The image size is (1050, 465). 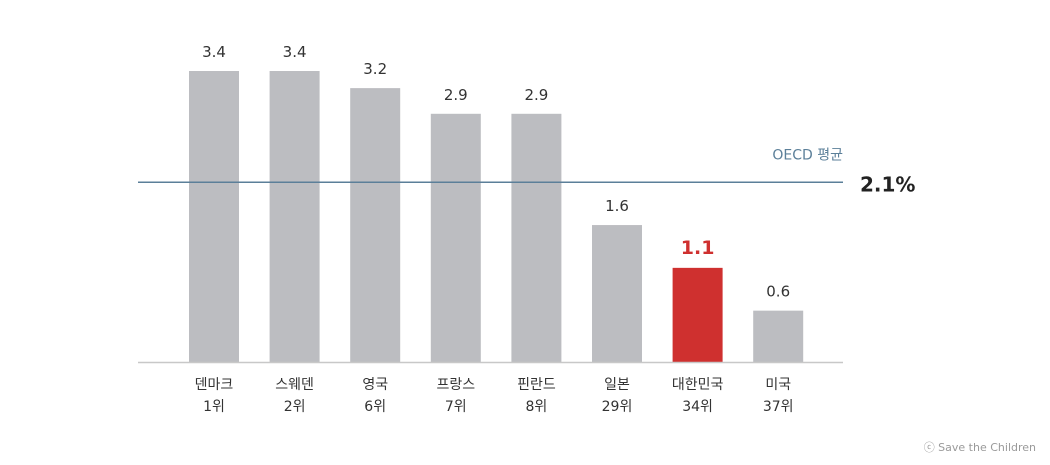 What do you see at coordinates (375, 407) in the screenshot?
I see `rank-label: 6위` at bounding box center [375, 407].